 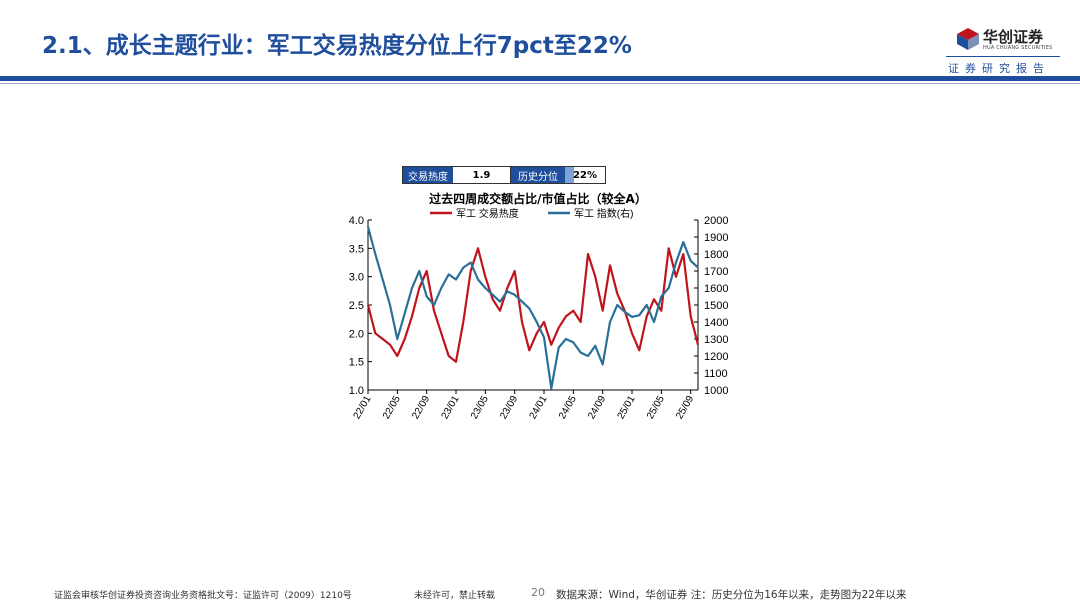 I want to click on y-left-tick-label: 2.0, so click(x=356, y=334).